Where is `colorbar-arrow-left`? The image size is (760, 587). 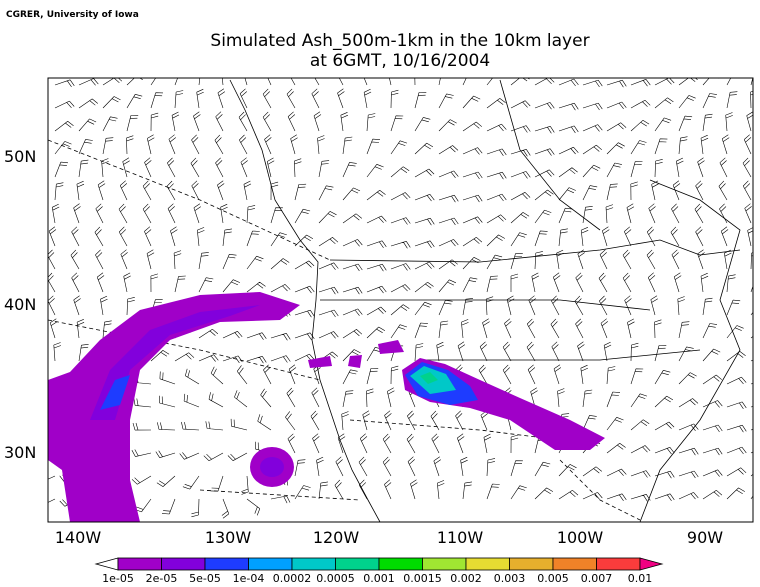 colorbar-arrow-left is located at coordinates (106, 564).